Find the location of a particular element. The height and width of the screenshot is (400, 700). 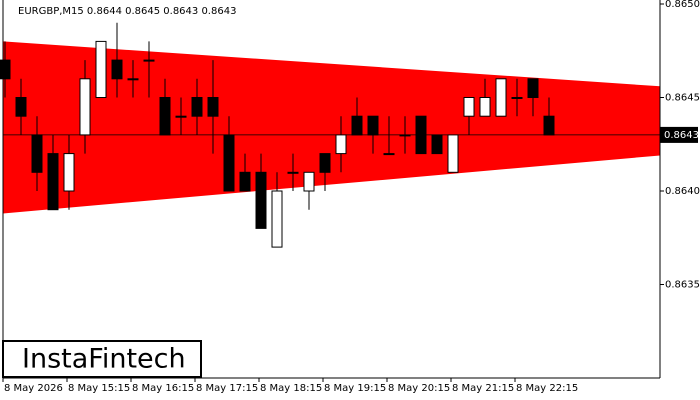

x-tick-label: 8 May 21:15 is located at coordinates (483, 388).